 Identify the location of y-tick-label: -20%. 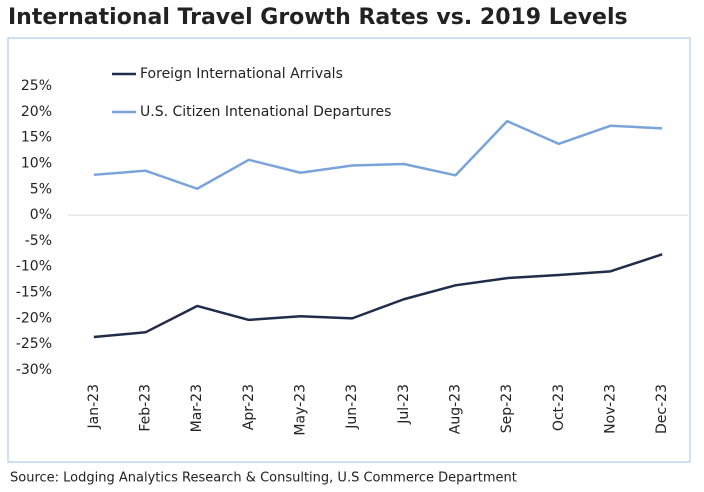
(34, 318).